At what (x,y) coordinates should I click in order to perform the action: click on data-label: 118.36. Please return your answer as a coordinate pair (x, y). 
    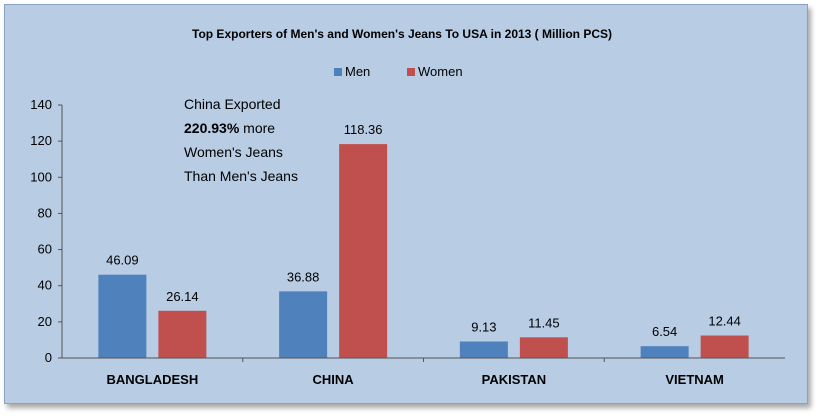
    Looking at the image, I should click on (363, 129).